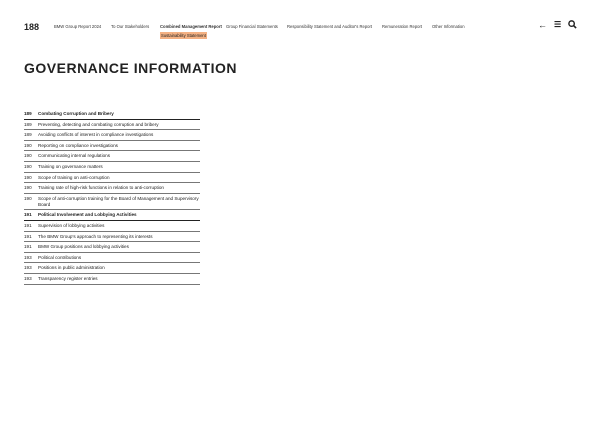  I want to click on nav-bmw-group-report: BMW Group Report 2024, so click(78, 26).